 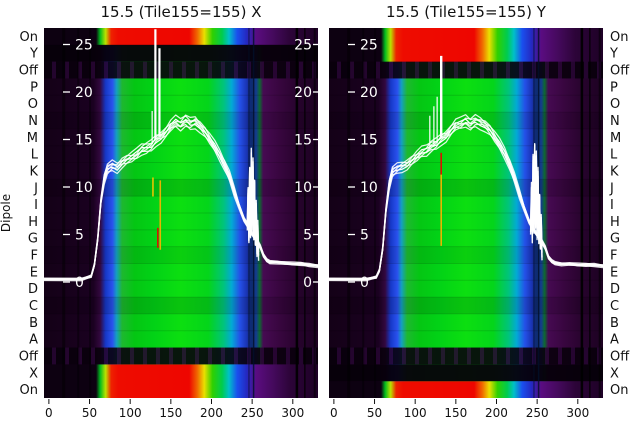 What do you see at coordinates (615, 104) in the screenshot?
I see `row-label-right: O` at bounding box center [615, 104].